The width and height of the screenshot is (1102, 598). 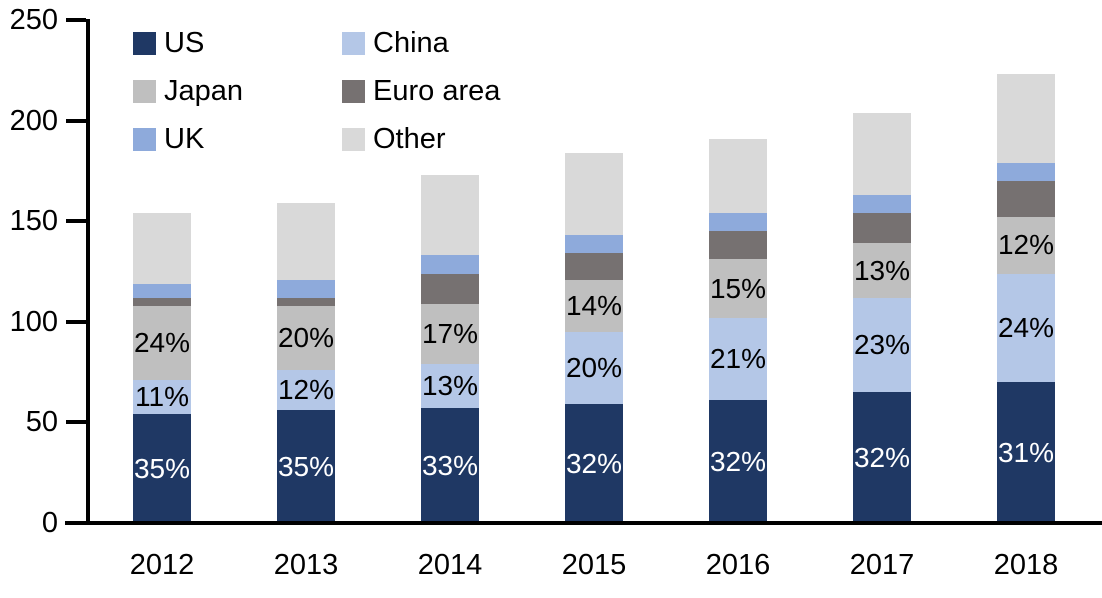 I want to click on bar-segment-us-2014, so click(x=450, y=465).